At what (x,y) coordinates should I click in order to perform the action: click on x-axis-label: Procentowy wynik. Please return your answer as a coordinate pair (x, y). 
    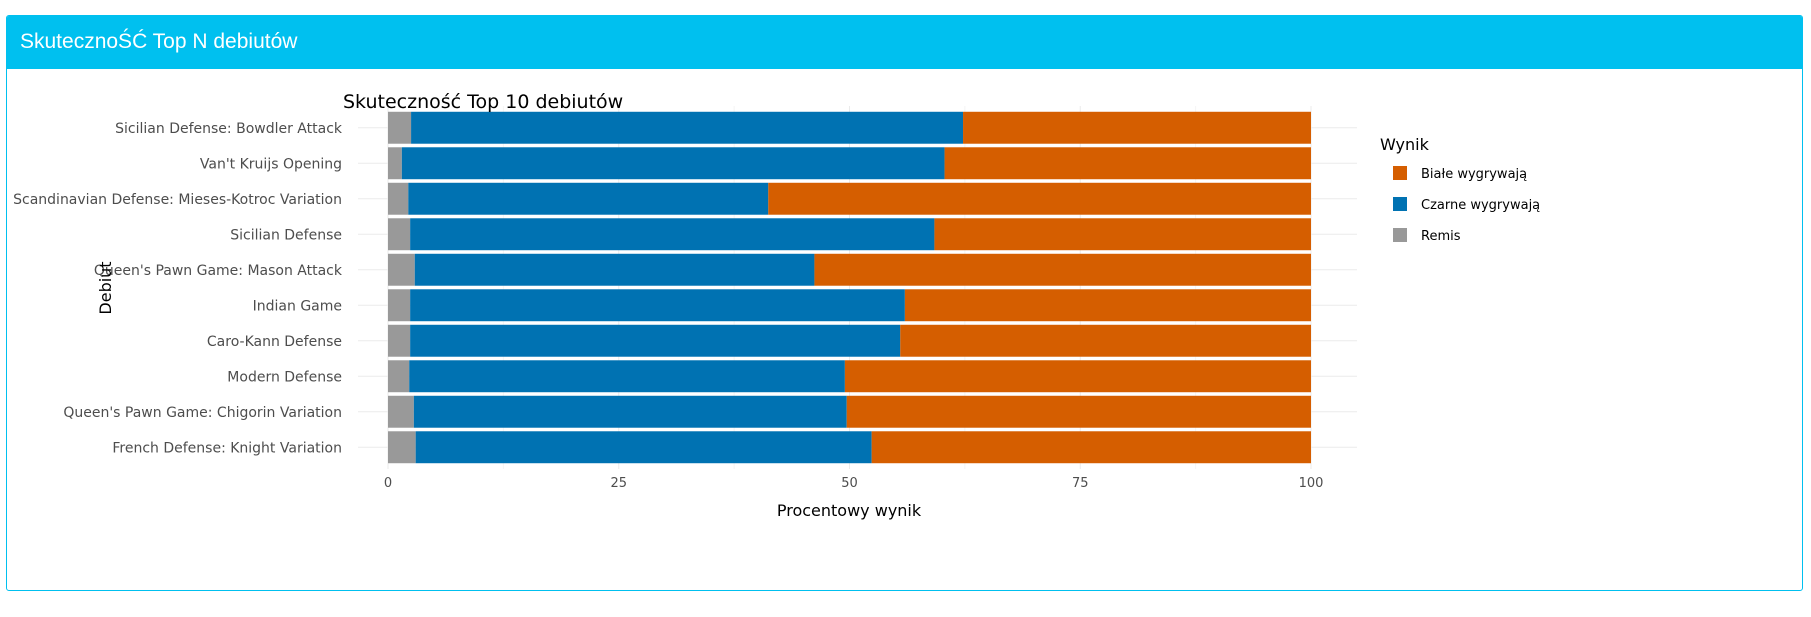
    Looking at the image, I should click on (849, 510).